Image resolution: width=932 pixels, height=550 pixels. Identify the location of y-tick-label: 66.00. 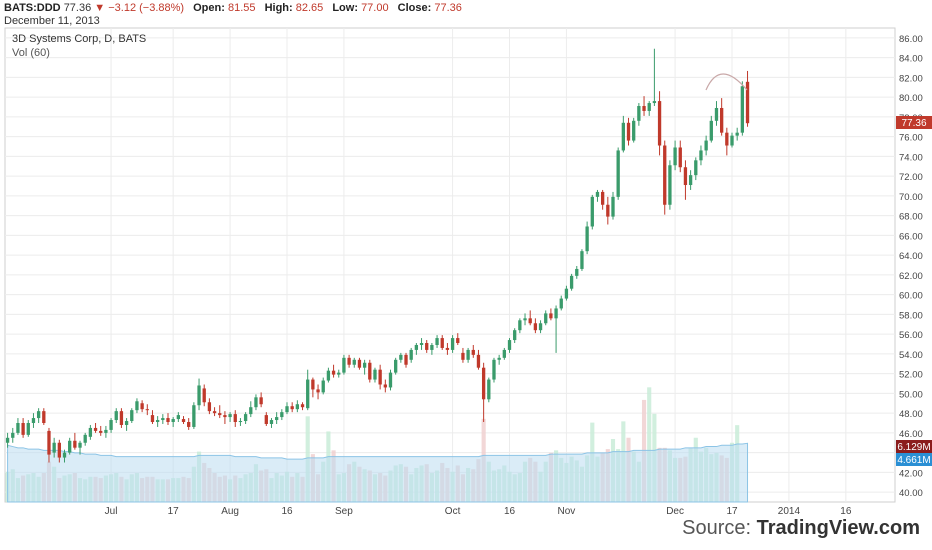
(911, 236).